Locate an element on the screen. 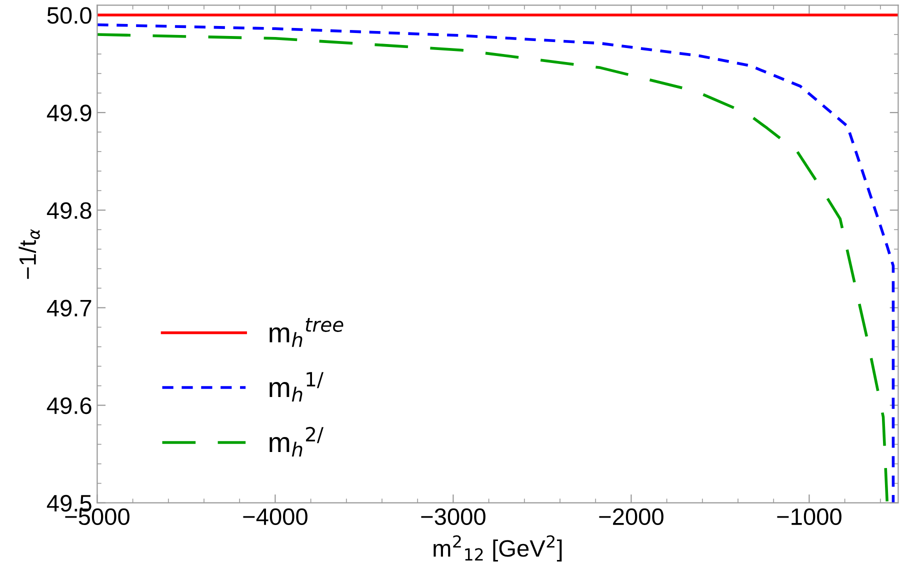 This screenshot has width=900, height=582. y-tick-label: 49.7 is located at coordinates (69, 308).